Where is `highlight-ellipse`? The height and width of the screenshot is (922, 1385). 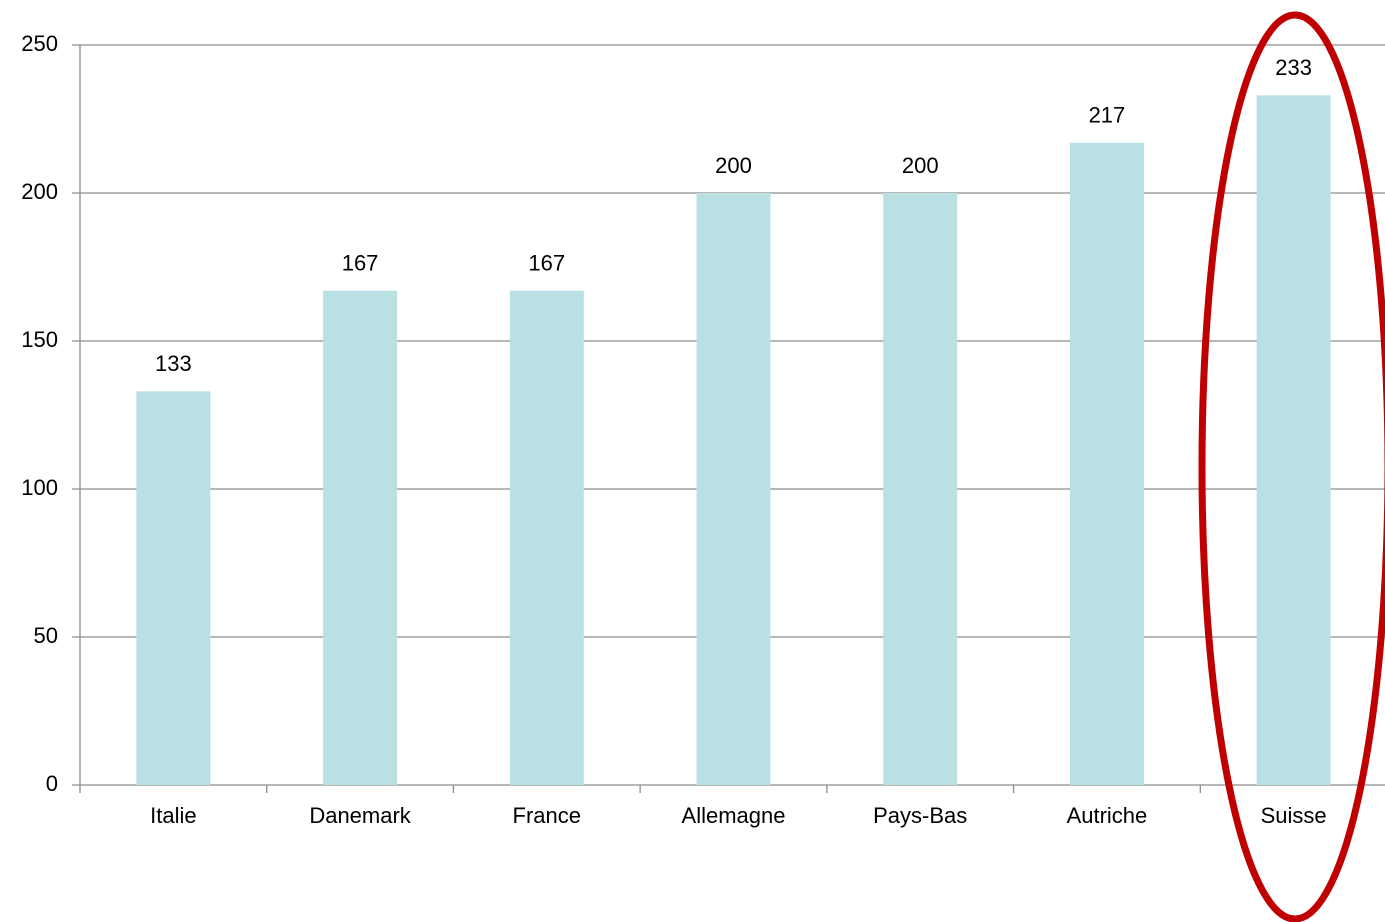 highlight-ellipse is located at coordinates (1291, 466).